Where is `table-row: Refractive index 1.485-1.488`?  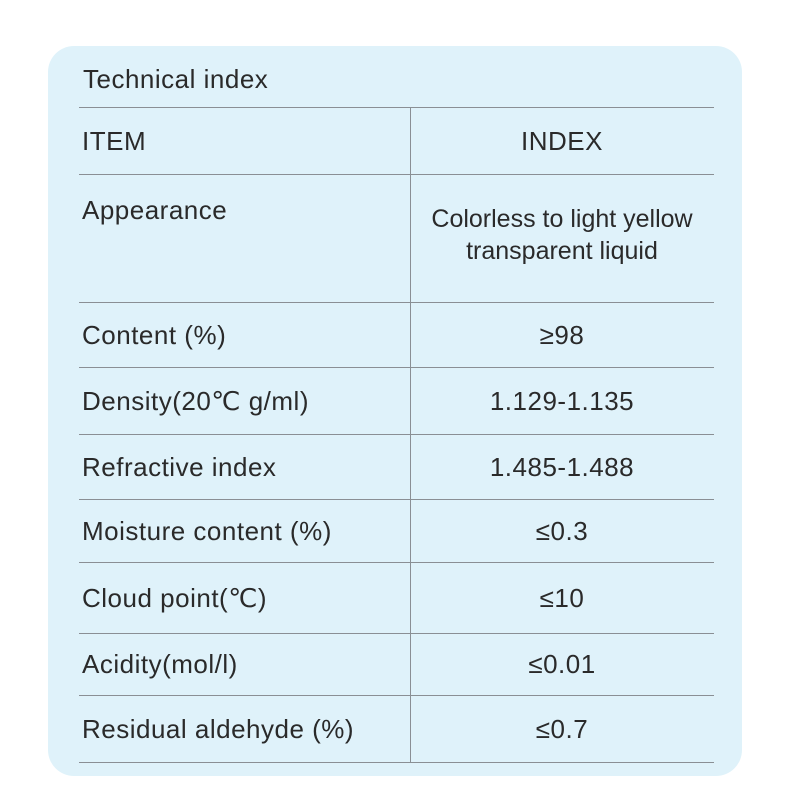
table-row: Refractive index 1.485-1.488 is located at coordinates (396, 466).